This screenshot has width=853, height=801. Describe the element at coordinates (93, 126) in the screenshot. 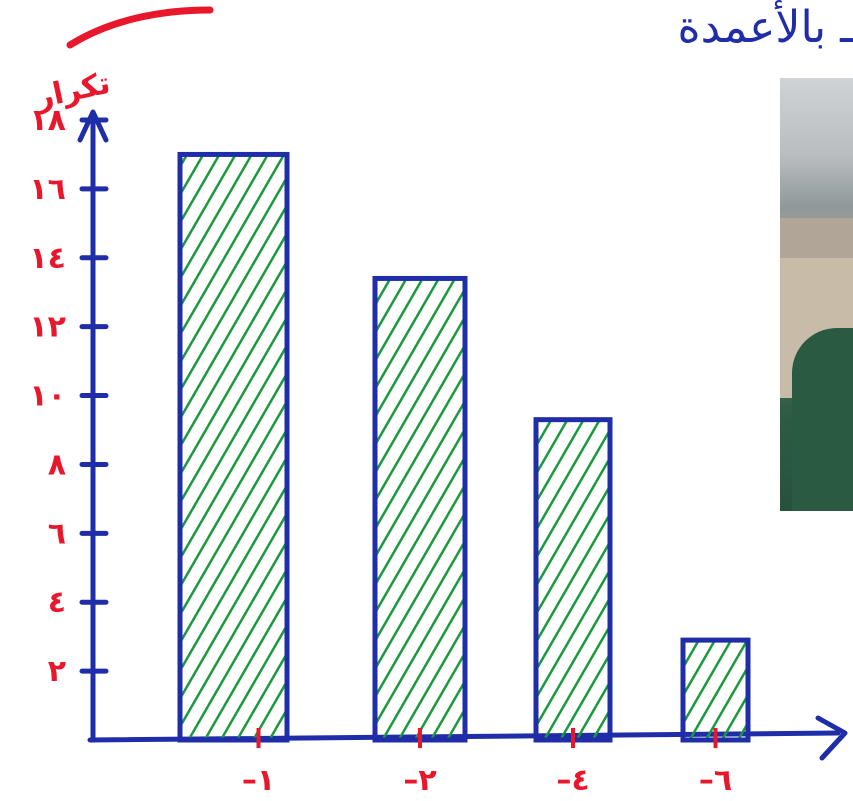

I see `y-axis-arrow-icon` at that location.